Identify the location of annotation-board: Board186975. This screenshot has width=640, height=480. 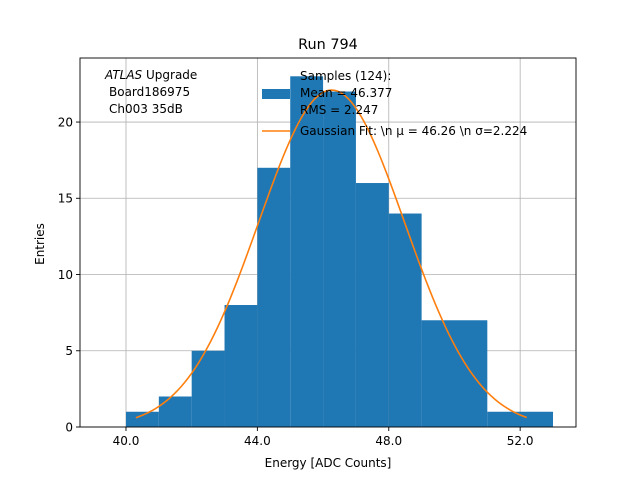
(149, 92).